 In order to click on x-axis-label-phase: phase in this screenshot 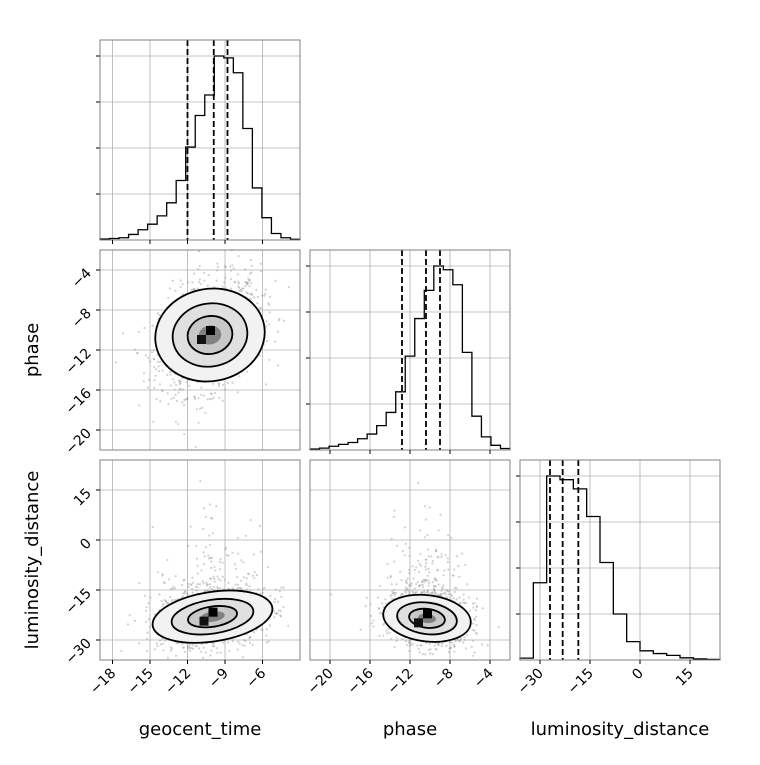, I will do `click(410, 729)`.